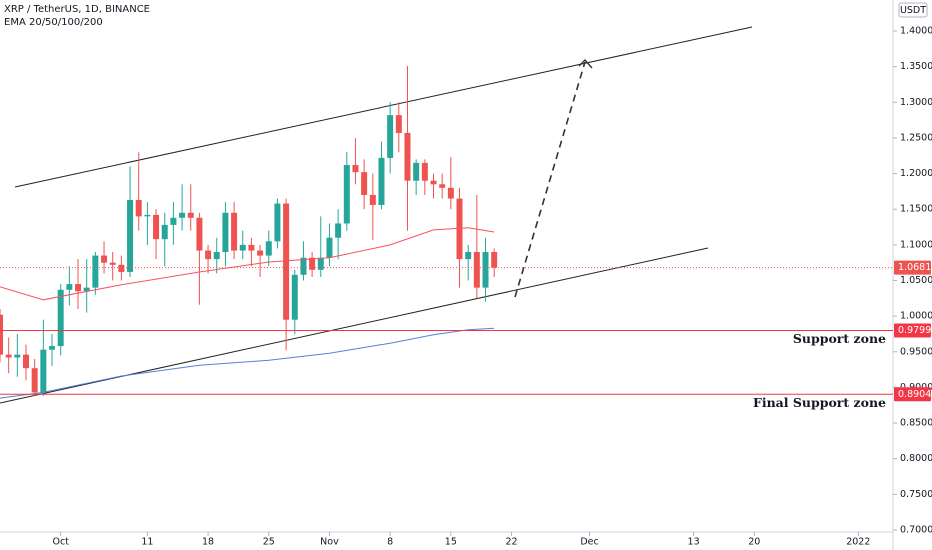 Image resolution: width=932 pixels, height=550 pixels. I want to click on x-tick-label: 18, so click(208, 542).